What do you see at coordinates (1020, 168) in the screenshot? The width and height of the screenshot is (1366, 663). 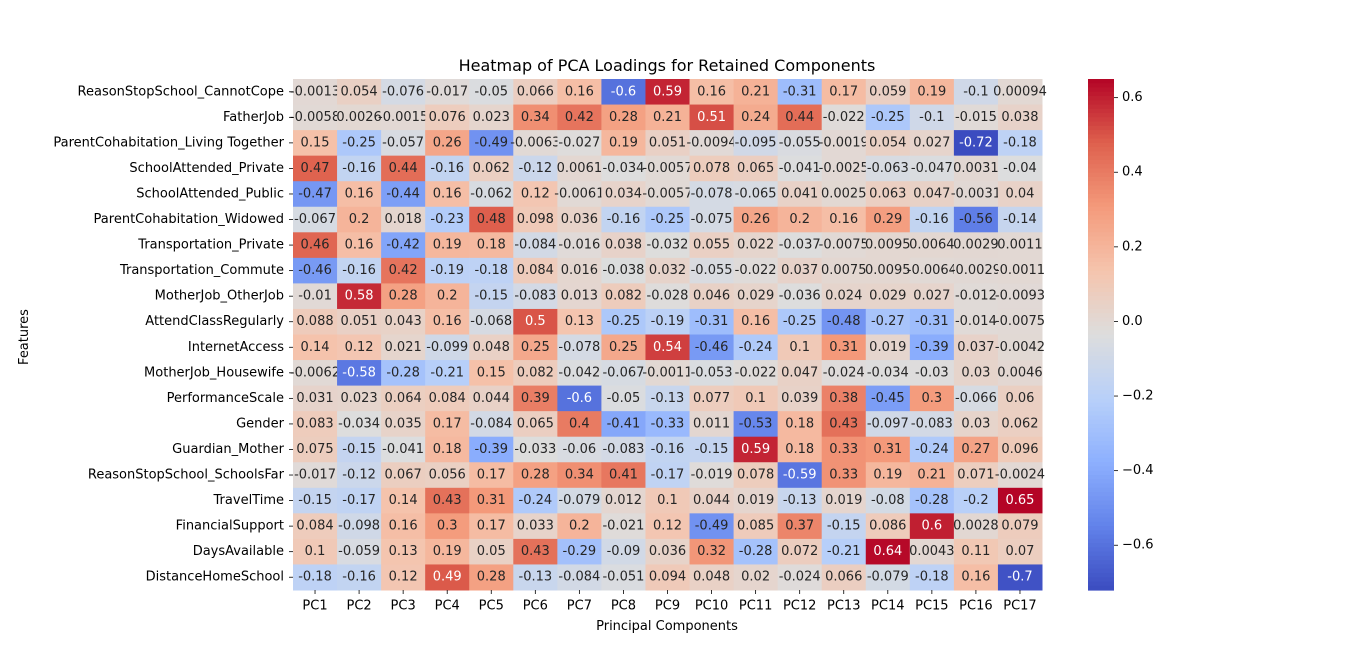 I see `cell-value-label: -0.04` at bounding box center [1020, 168].